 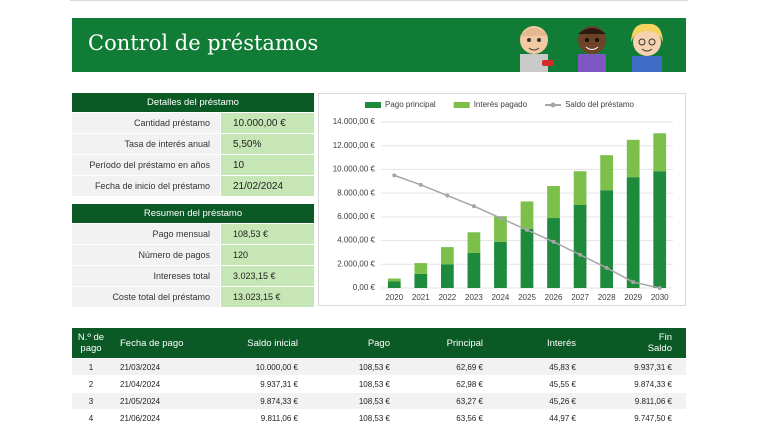 I want to click on header-title: Control de préstamos, so click(x=203, y=43).